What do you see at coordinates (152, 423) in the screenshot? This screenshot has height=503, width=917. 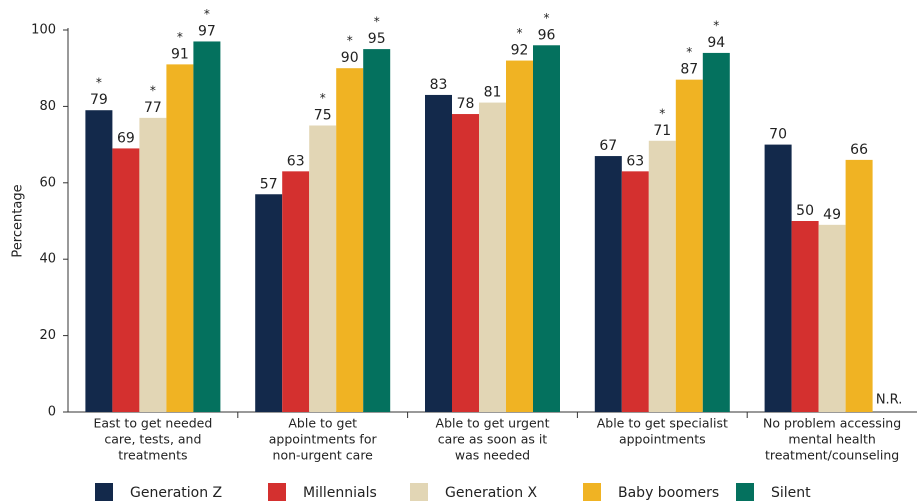 I see `x-tick-label: East to get needed` at bounding box center [152, 423].